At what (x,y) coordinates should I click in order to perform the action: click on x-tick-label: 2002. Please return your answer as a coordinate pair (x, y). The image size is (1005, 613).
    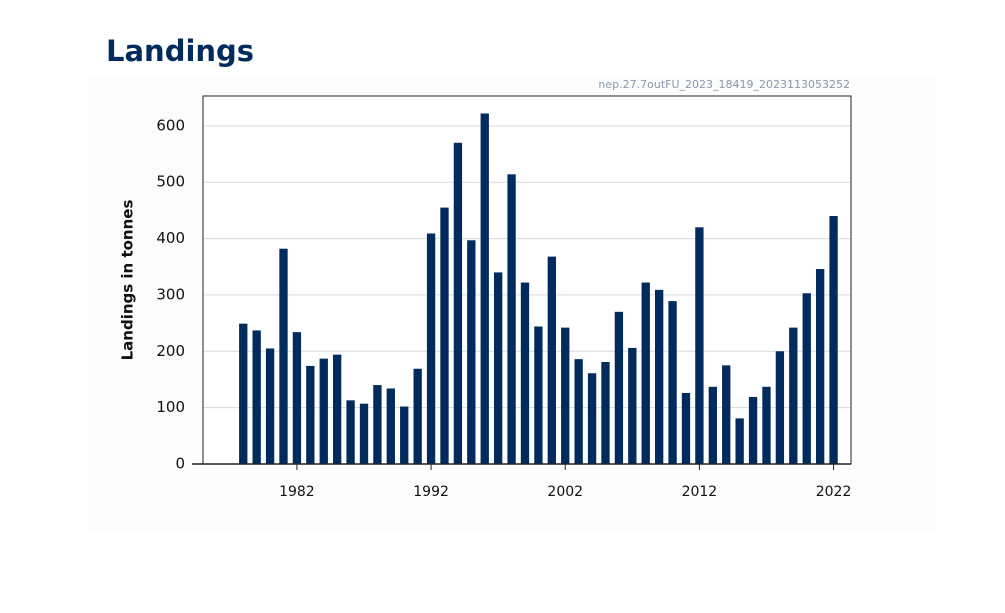
    Looking at the image, I should click on (565, 492).